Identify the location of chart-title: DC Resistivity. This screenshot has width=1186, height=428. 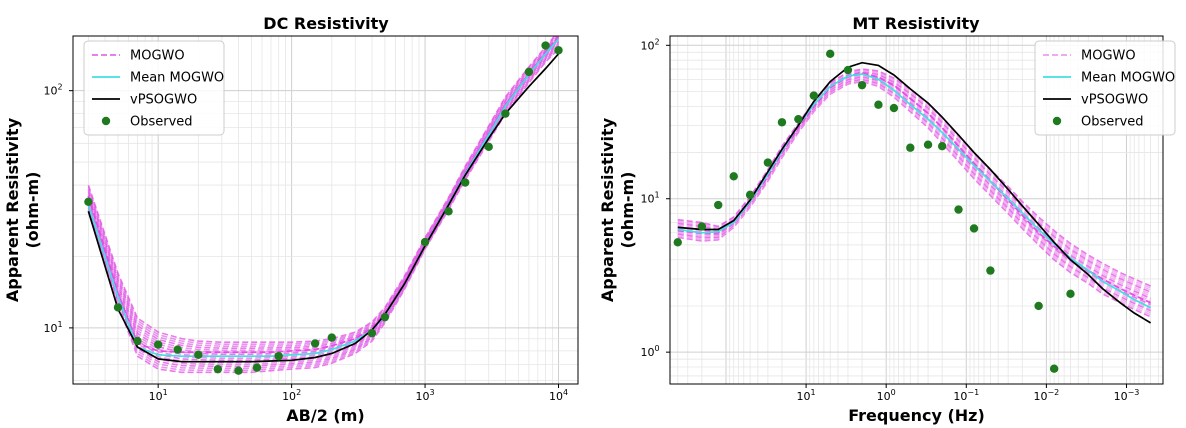
(326, 23).